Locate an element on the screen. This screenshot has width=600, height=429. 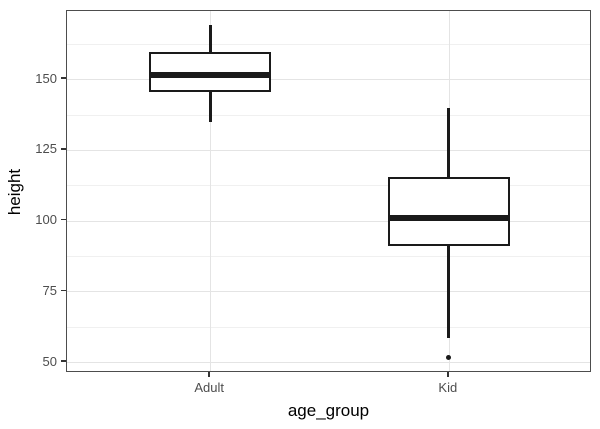
outlier-point-kid is located at coordinates (449, 358).